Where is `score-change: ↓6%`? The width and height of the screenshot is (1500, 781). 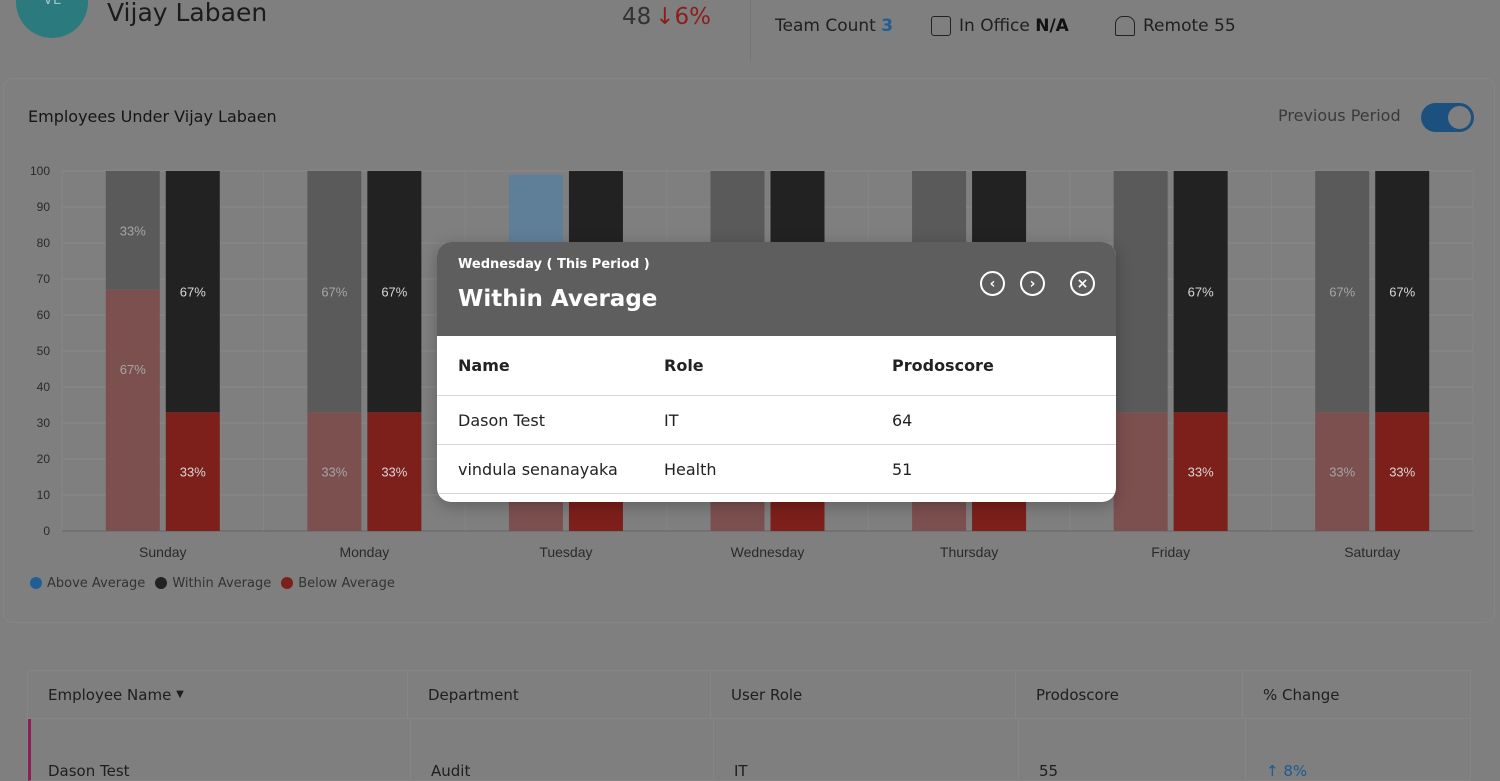
score-change: ↓6% is located at coordinates (683, 17).